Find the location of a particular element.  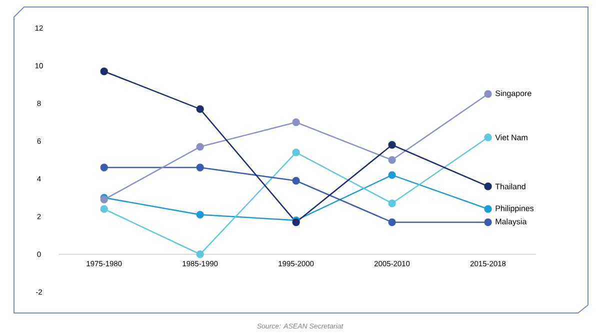

series-label: Singapore is located at coordinates (514, 94).